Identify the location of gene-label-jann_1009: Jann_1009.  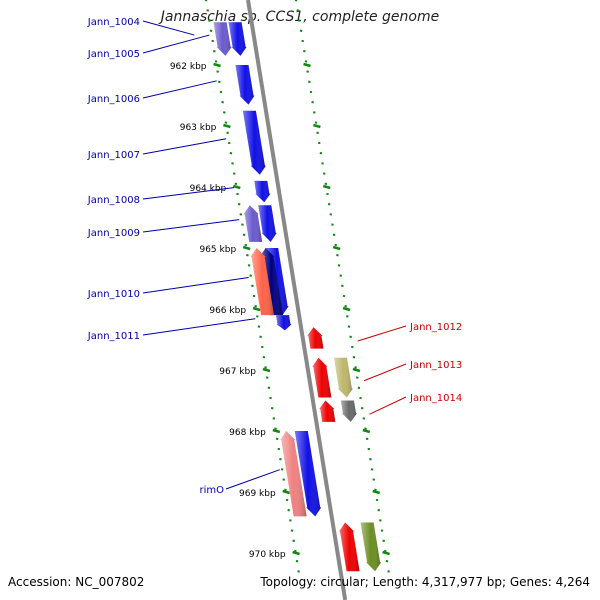
(113, 233).